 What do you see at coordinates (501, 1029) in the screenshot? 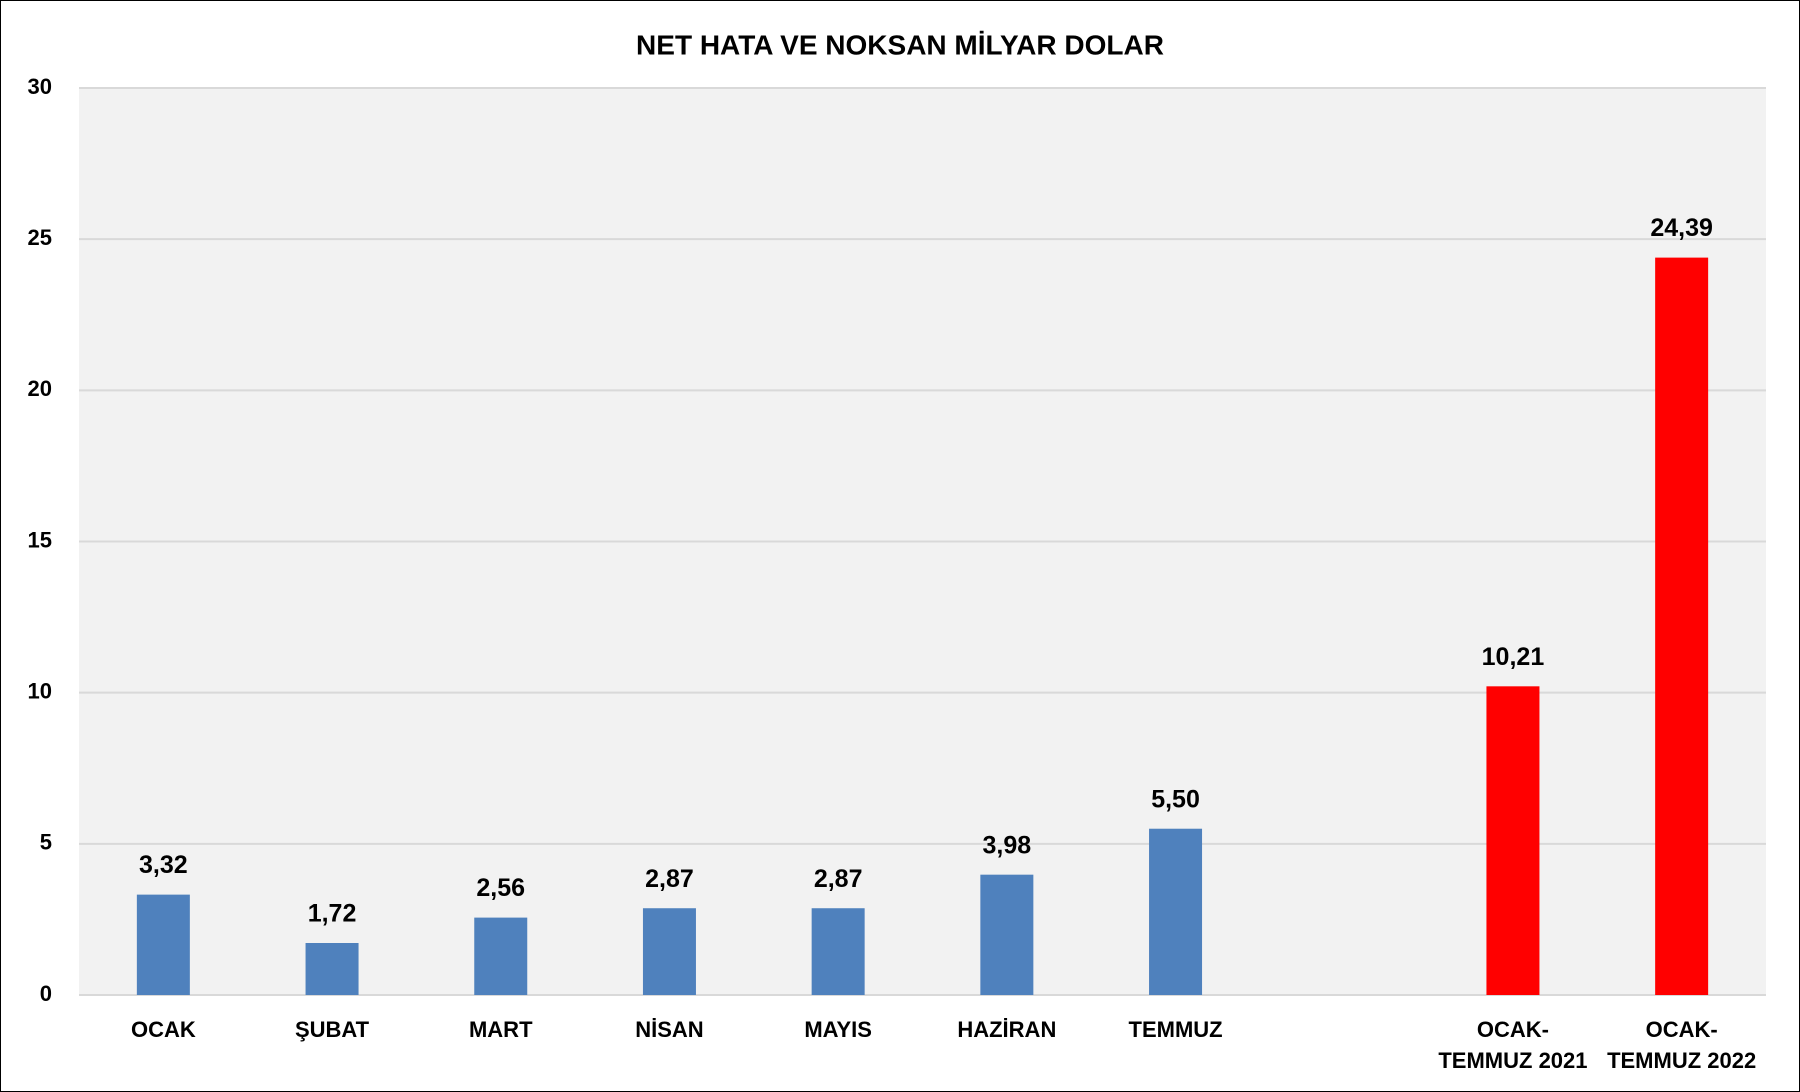
I see `x-tick-label: MART` at bounding box center [501, 1029].